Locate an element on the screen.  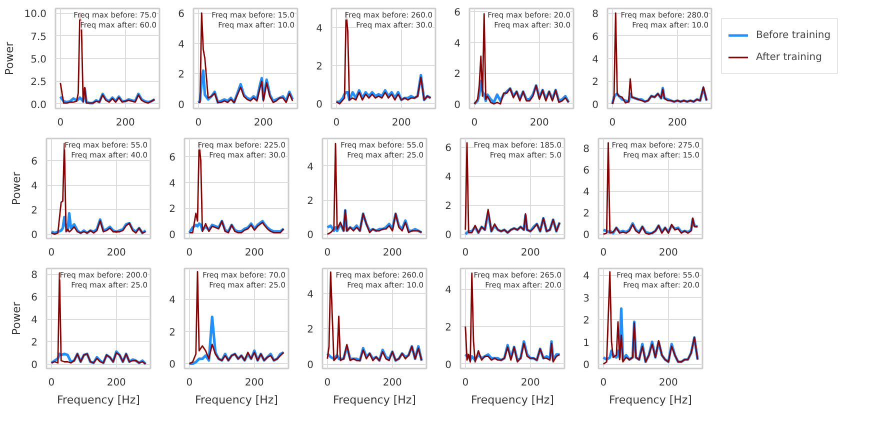
y-tick-label: 1 is located at coordinates (586, 343).